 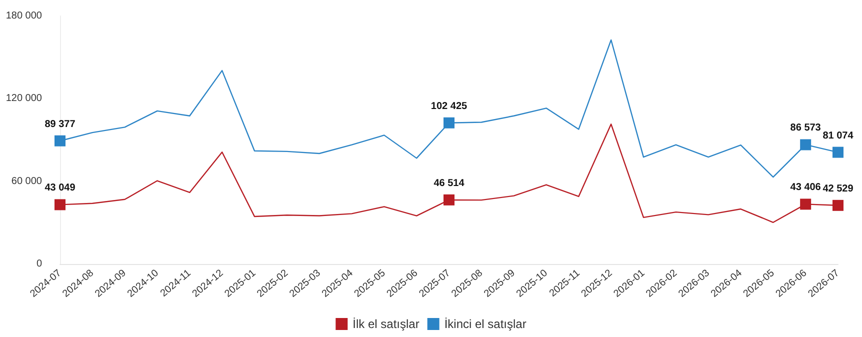 I want to click on y-tick-label: 0, so click(x=39, y=264).